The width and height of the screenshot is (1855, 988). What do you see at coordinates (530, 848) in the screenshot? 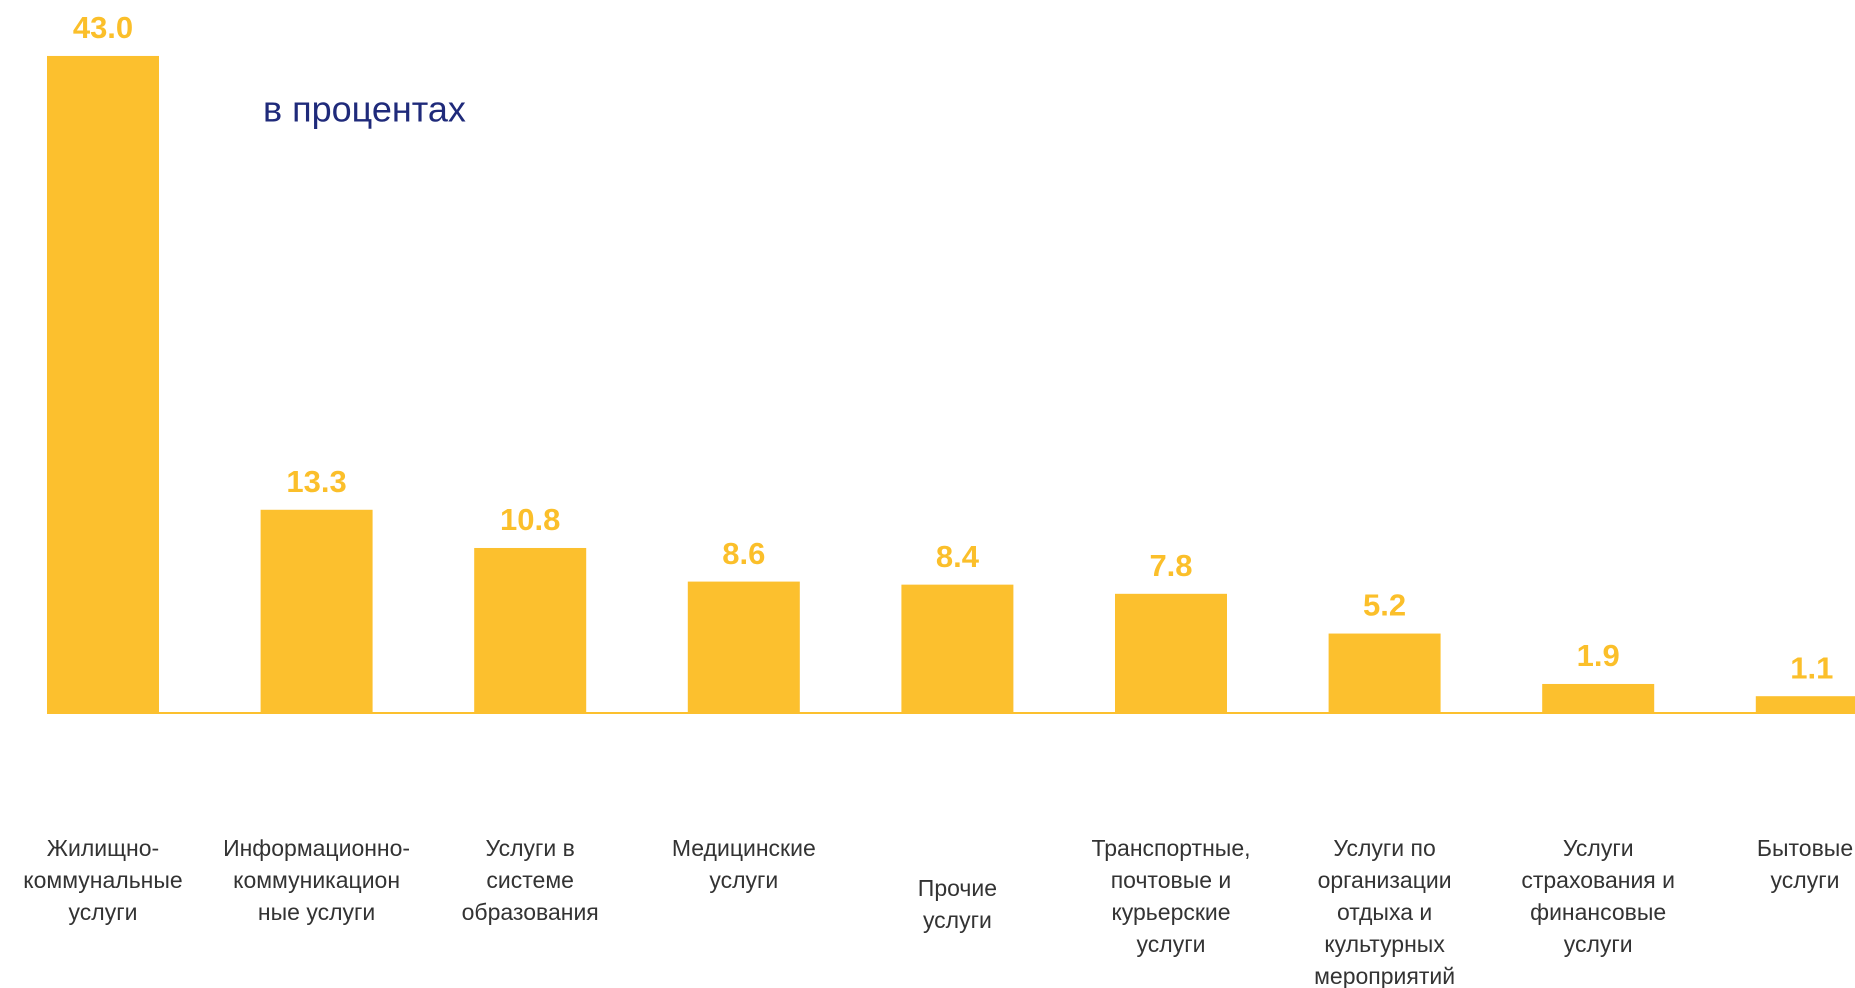
I see `category-label: Услуги в` at bounding box center [530, 848].